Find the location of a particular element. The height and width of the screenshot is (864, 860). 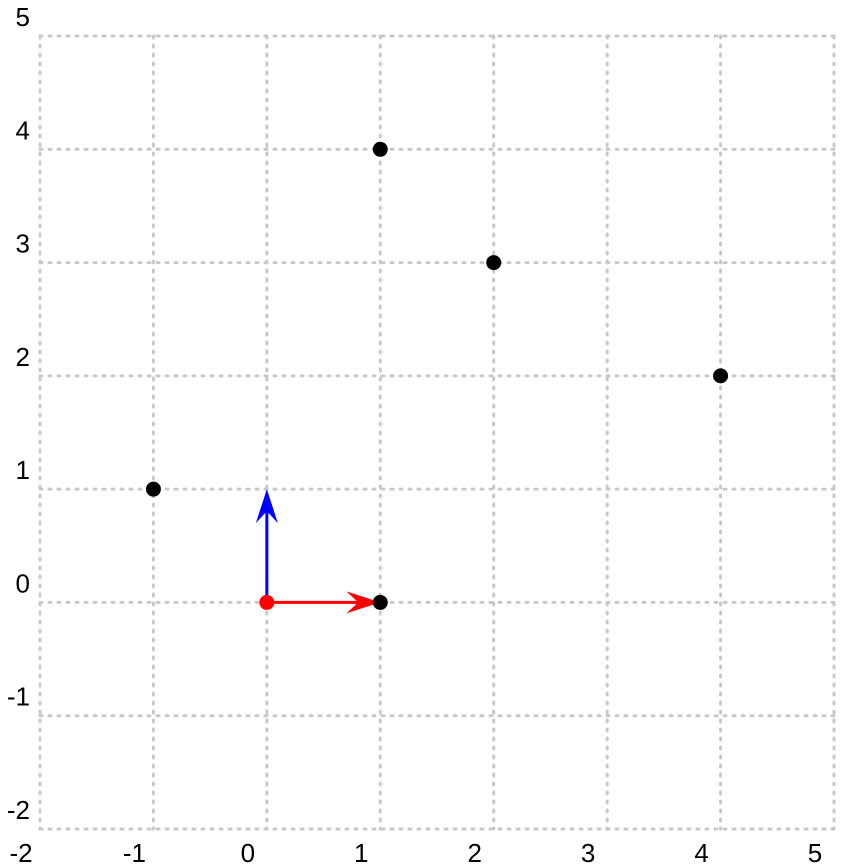

y-tick-label: 0 is located at coordinates (23, 583).